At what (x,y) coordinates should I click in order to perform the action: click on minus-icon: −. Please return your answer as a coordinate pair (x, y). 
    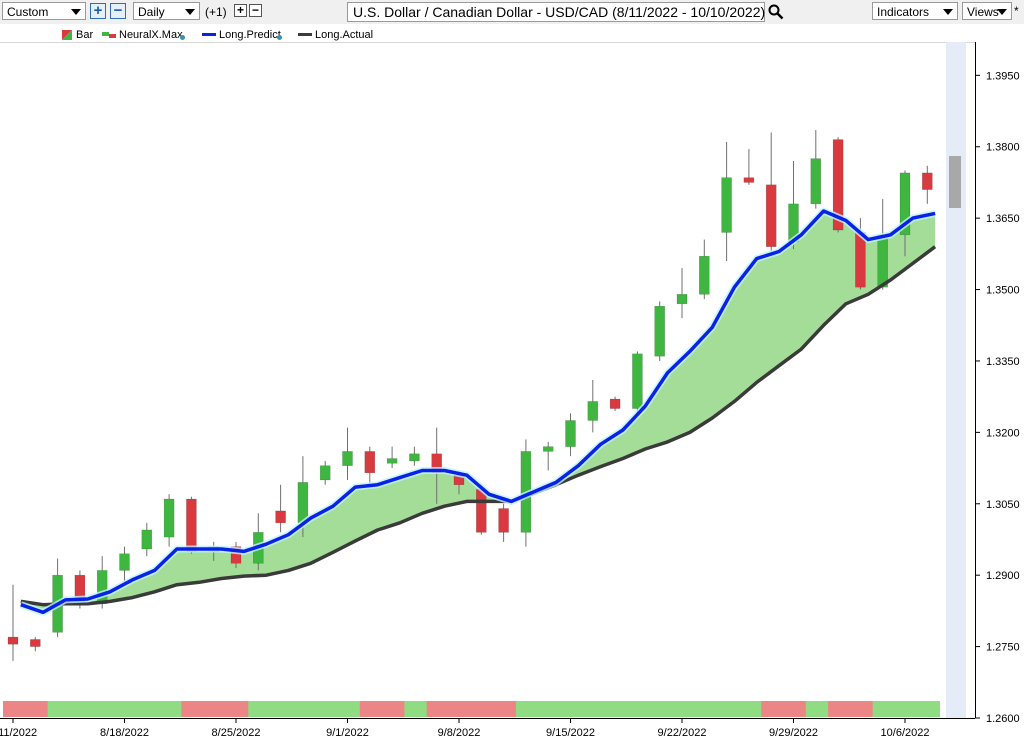
    Looking at the image, I should click on (255, 10).